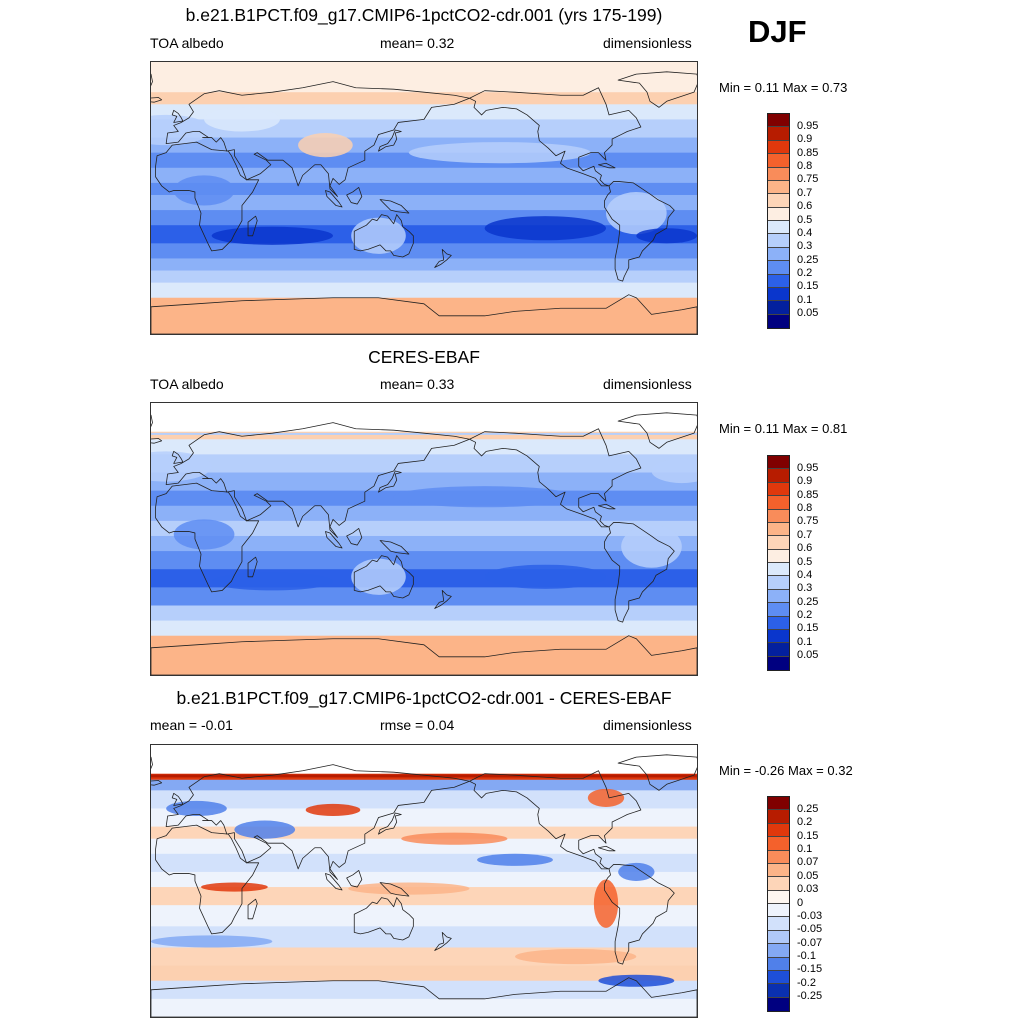 This screenshot has width=1024, height=1024. Describe the element at coordinates (317, 480) in the screenshot. I see `coastline-eurasia` at that location.